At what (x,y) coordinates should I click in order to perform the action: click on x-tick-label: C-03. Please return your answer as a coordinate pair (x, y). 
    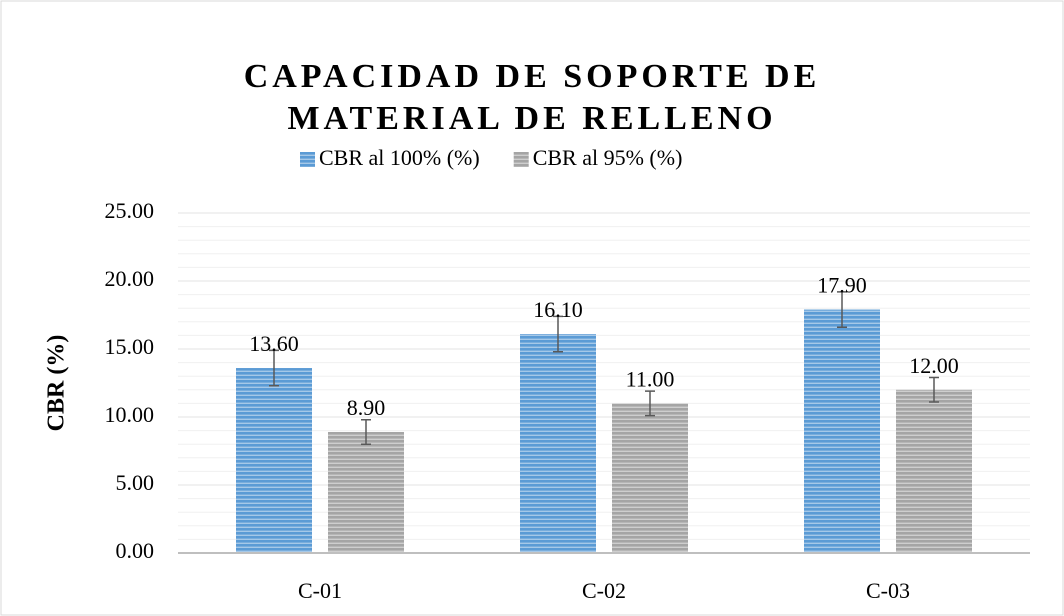
    Looking at the image, I should click on (888, 590).